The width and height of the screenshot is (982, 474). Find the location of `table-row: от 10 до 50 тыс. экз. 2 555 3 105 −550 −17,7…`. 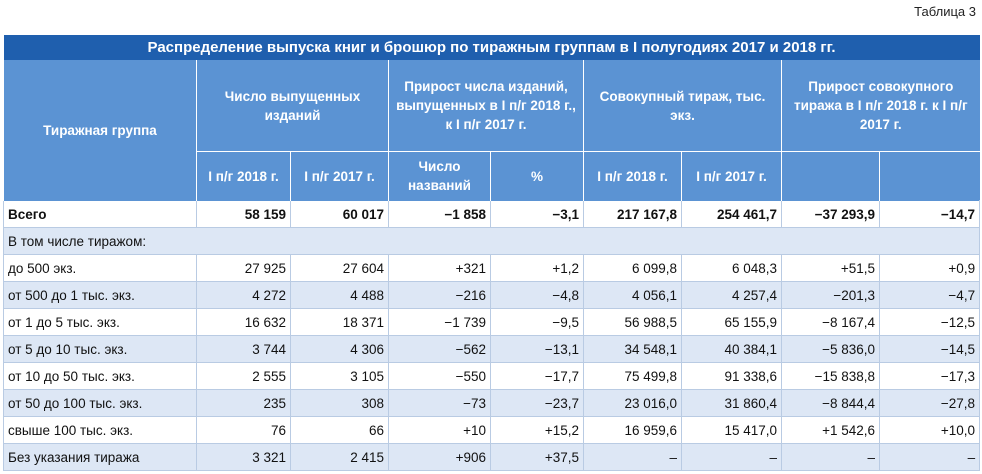

table-row: от 10 до 50 тыс. экз. 2 555 3 105 −550 −17,7… is located at coordinates (492, 376).